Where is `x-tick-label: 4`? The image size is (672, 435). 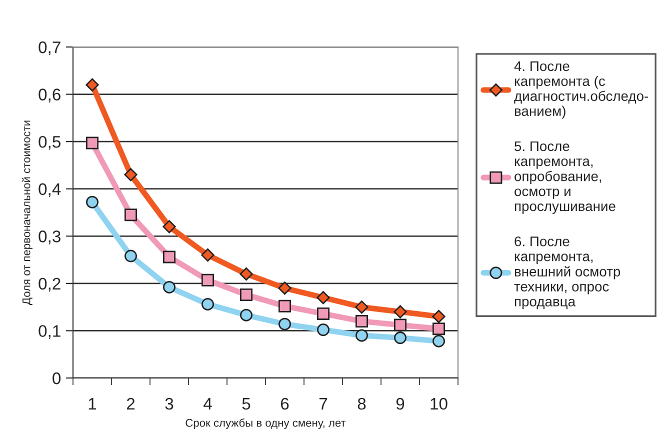 x-tick-label: 4 is located at coordinates (208, 404).